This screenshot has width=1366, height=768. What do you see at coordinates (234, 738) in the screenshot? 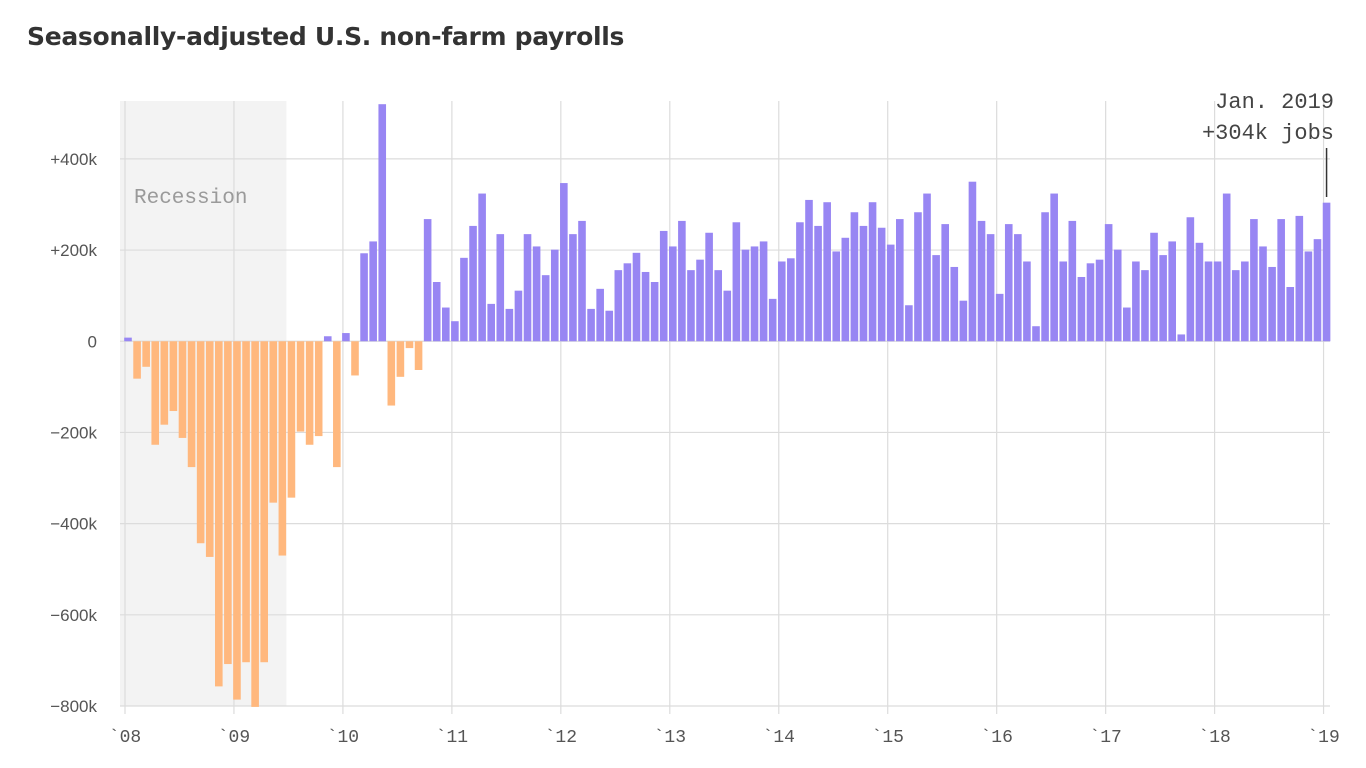
I see `x-tick-label: `09` at bounding box center [234, 738].